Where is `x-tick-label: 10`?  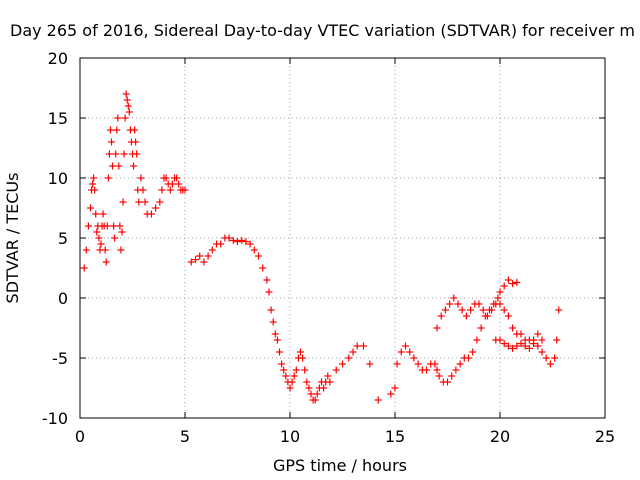
x-tick-label: 10 is located at coordinates (290, 436).